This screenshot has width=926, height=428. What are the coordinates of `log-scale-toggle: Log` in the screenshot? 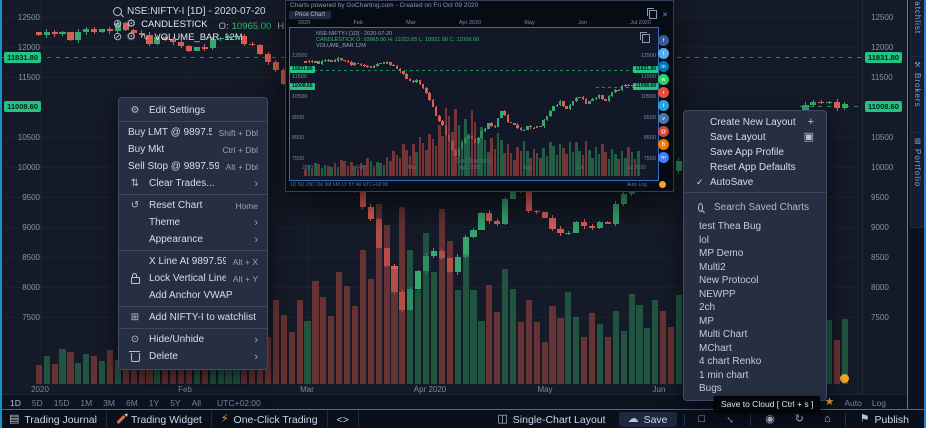 It's located at (878, 402).